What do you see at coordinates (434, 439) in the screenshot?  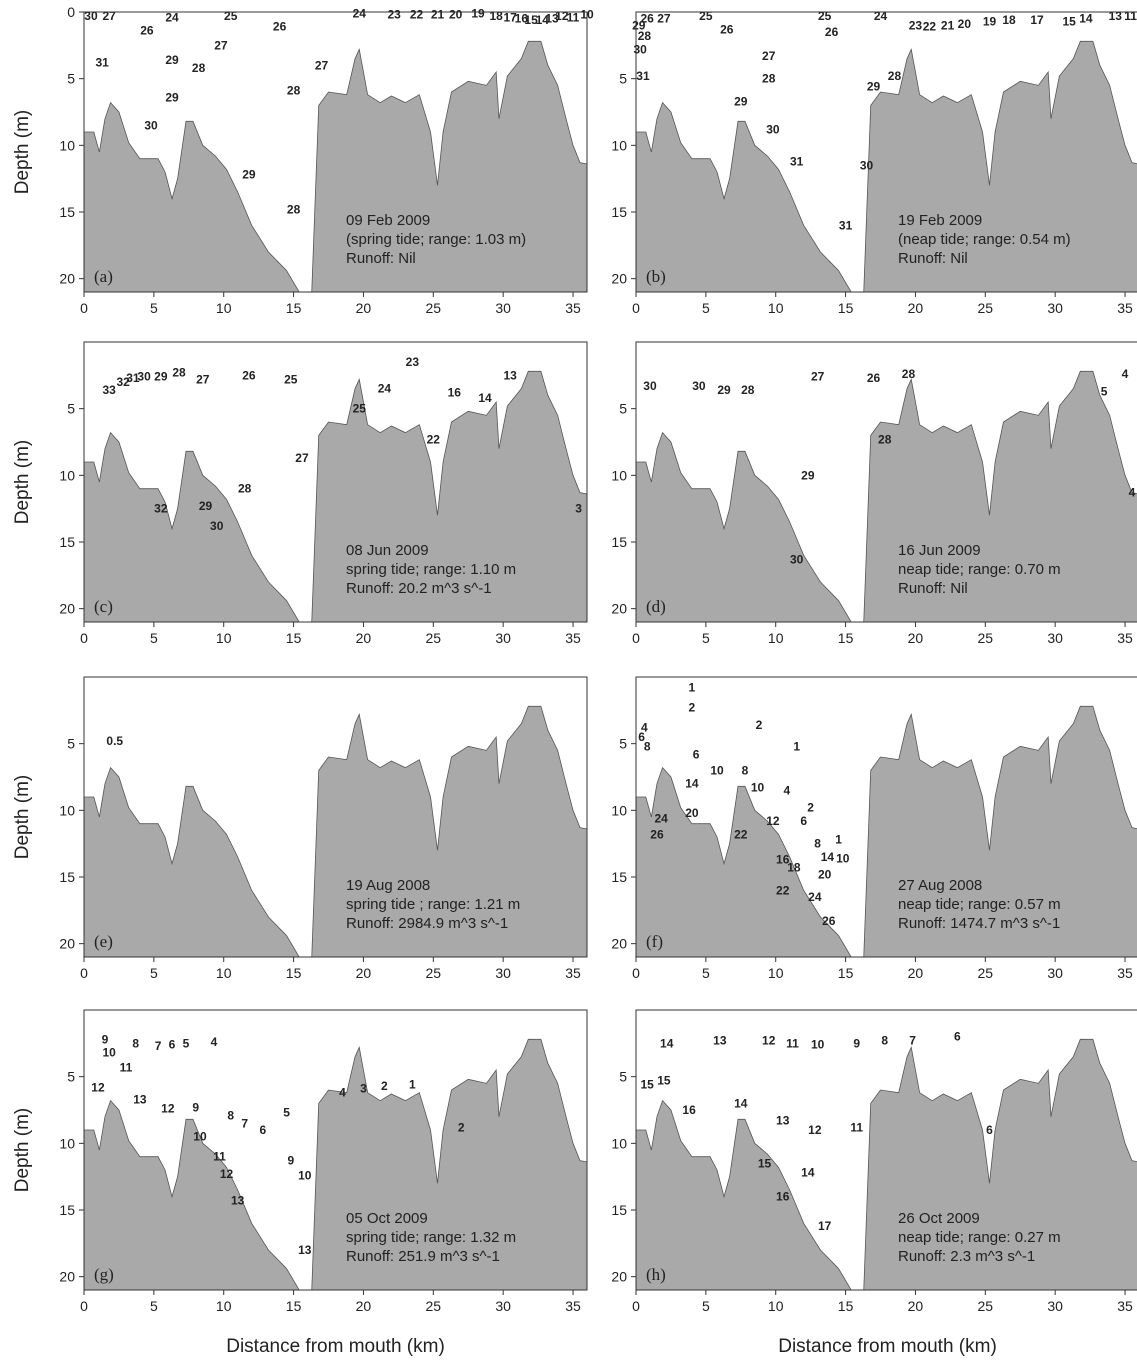 I see `contour-label: 22` at bounding box center [434, 439].